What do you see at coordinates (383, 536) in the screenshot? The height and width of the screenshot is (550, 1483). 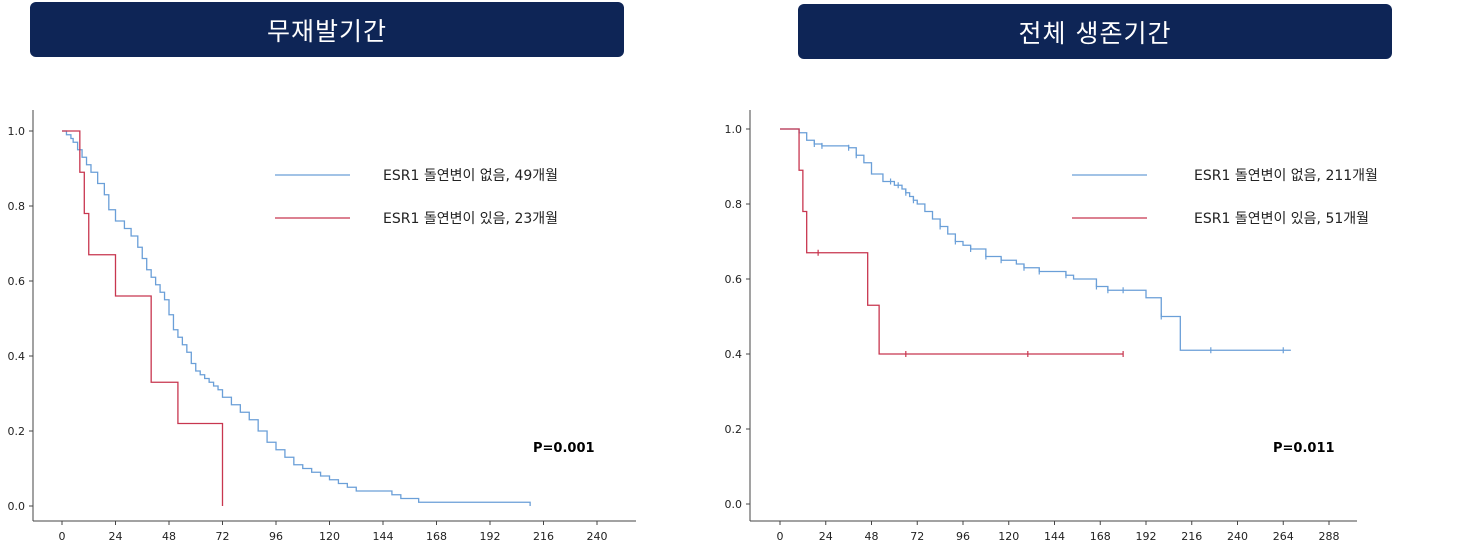 I see `x-tick-label-0-6: 144` at bounding box center [383, 536].